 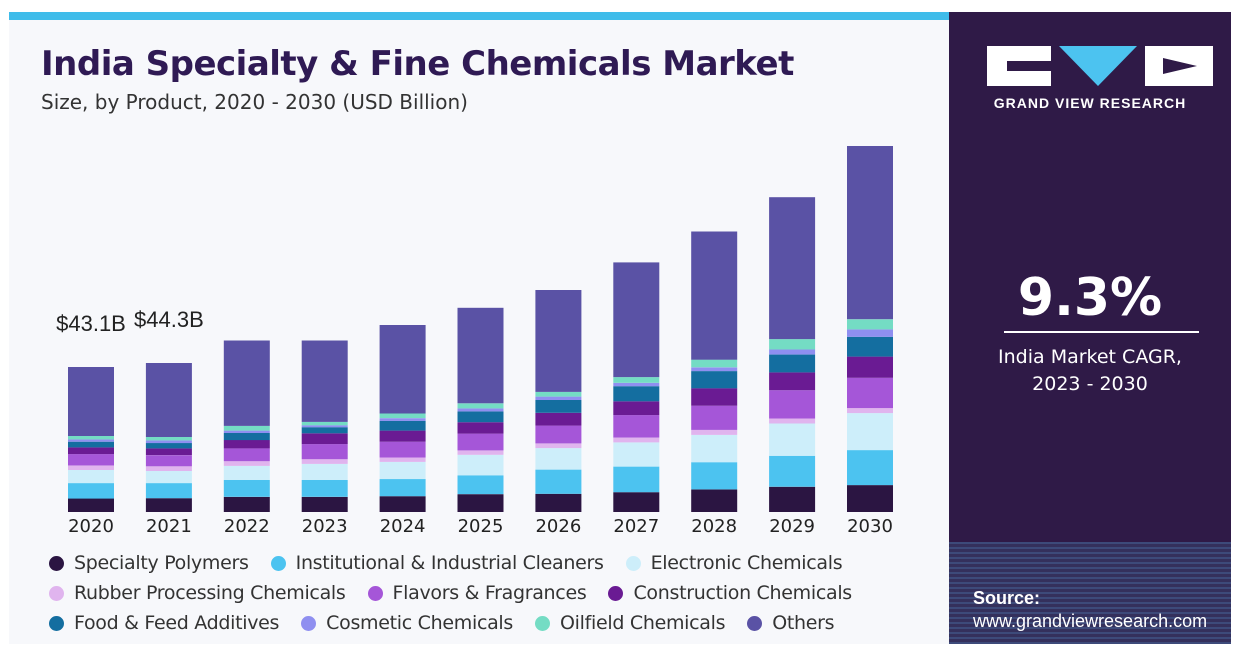 I want to click on x-tick-label: 2023, so click(x=325, y=526).